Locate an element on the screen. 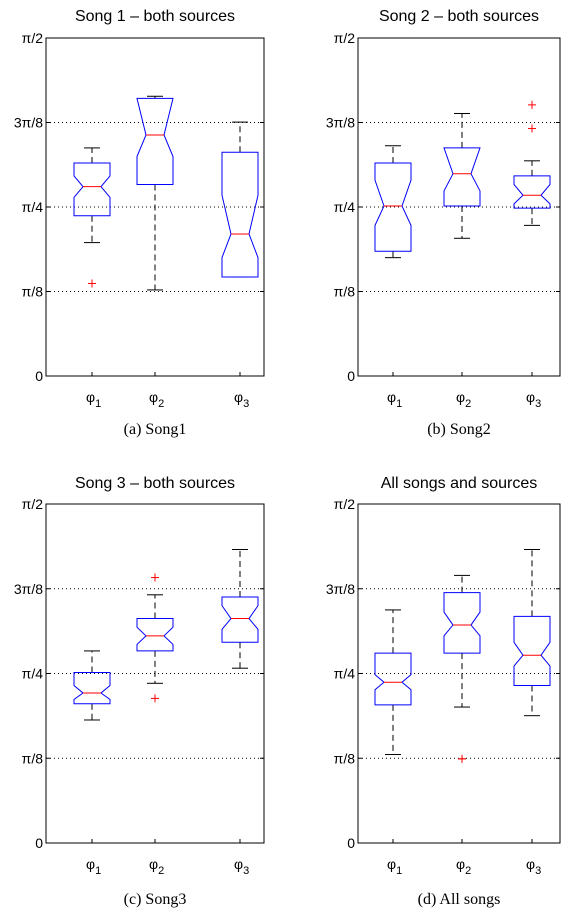 This screenshot has height=915, width=574. chart-title: All songs and sources is located at coordinates (459, 483).